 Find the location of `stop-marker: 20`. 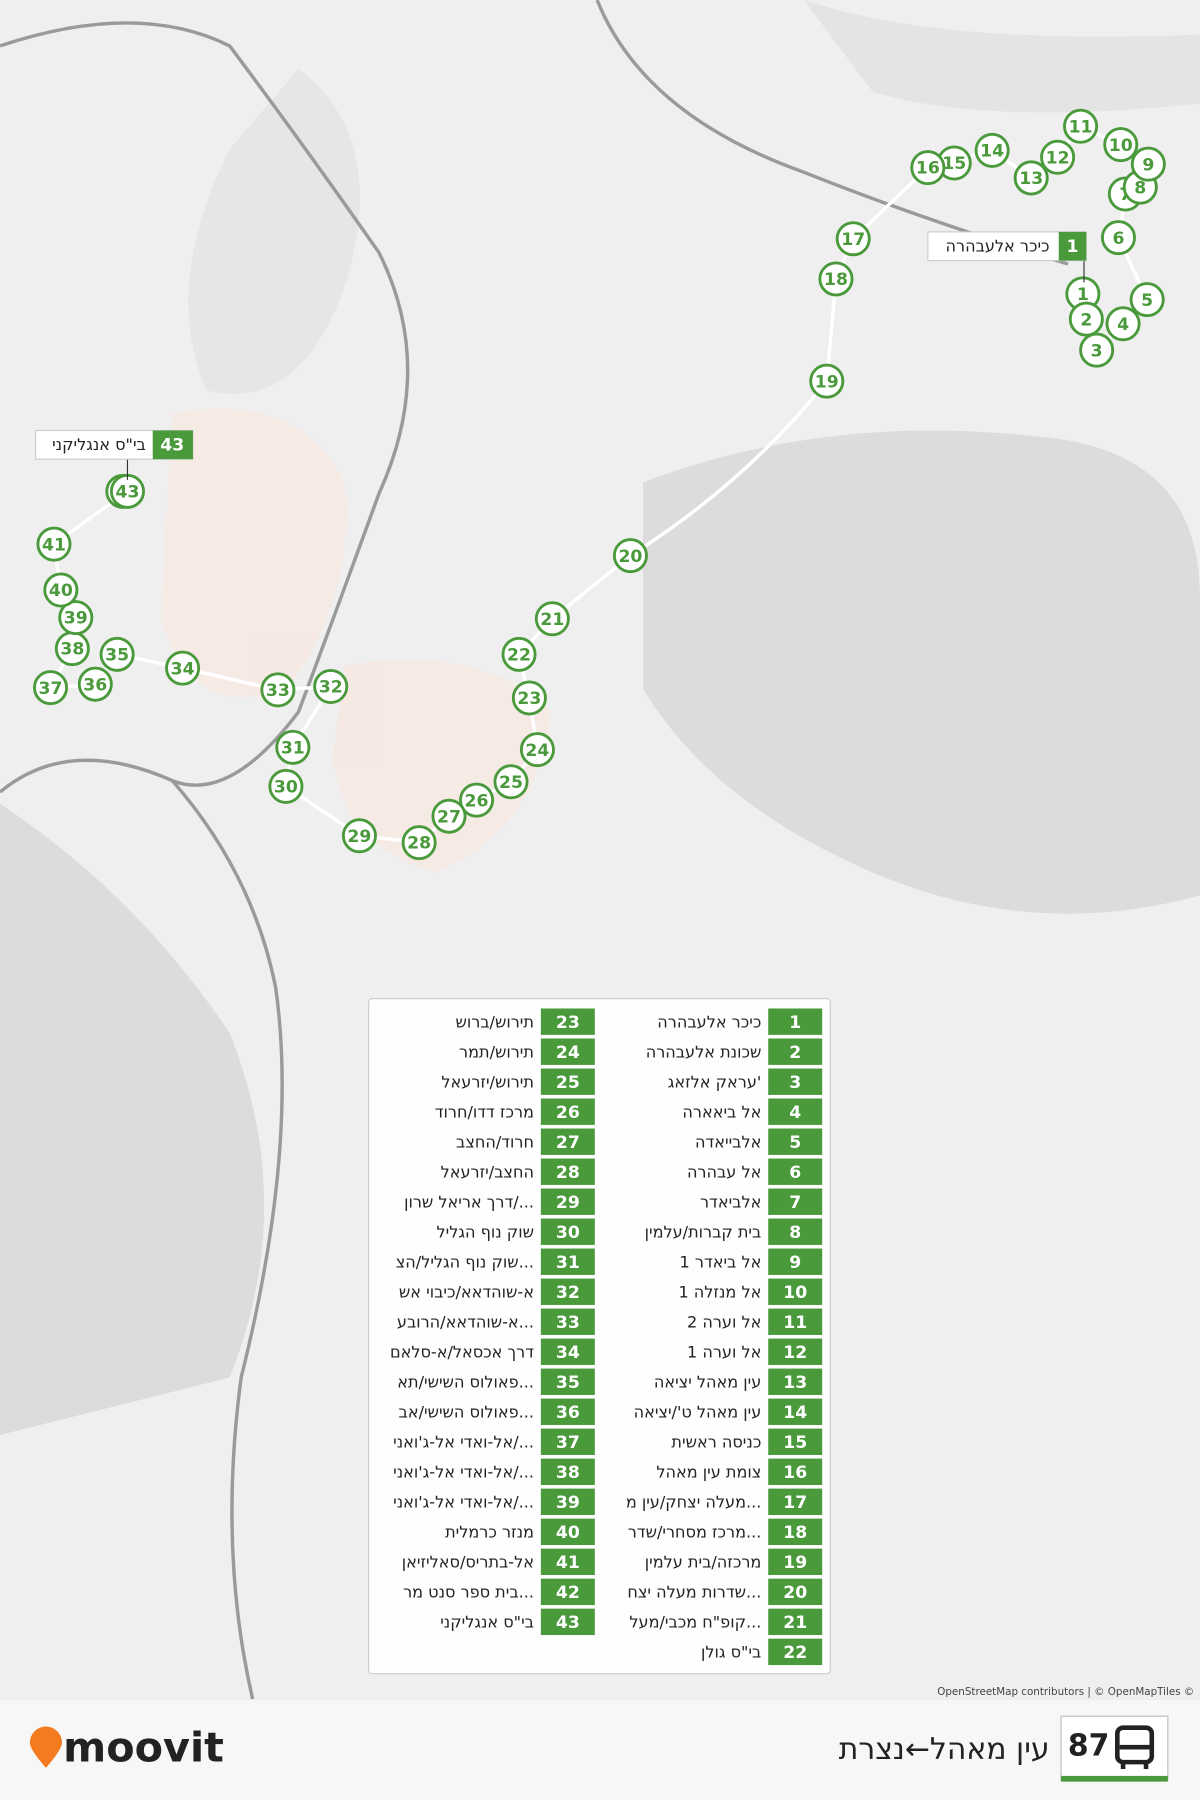

stop-marker: 20 is located at coordinates (630, 556).